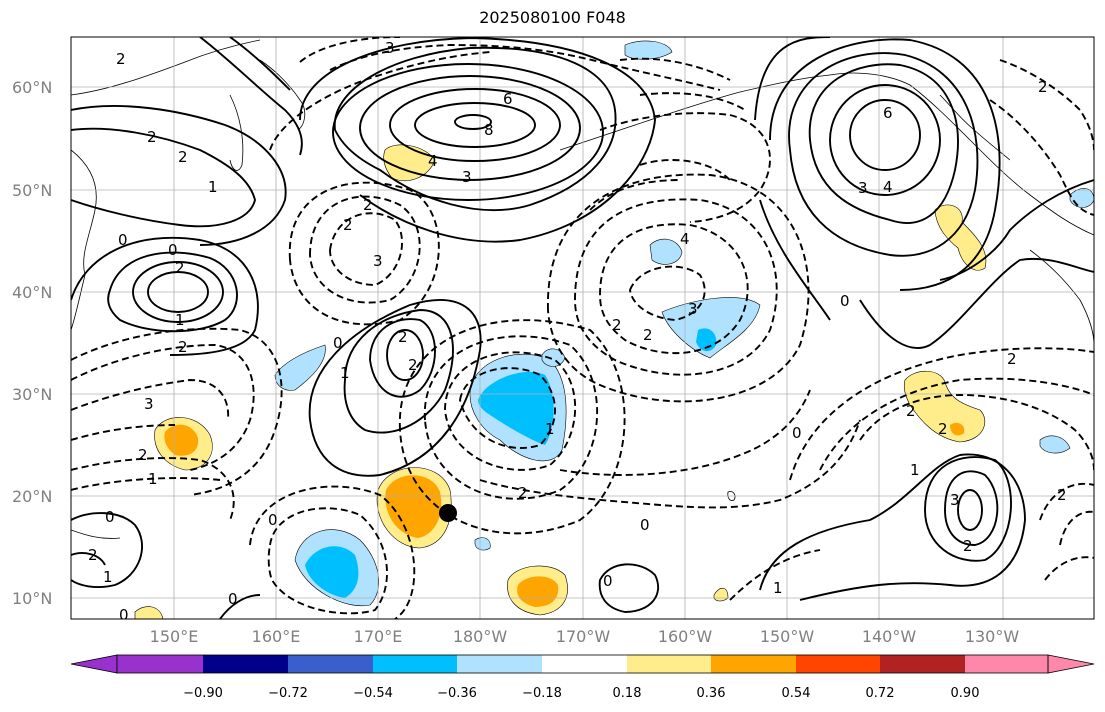  I want to click on storm-position-marker, so click(448, 513).